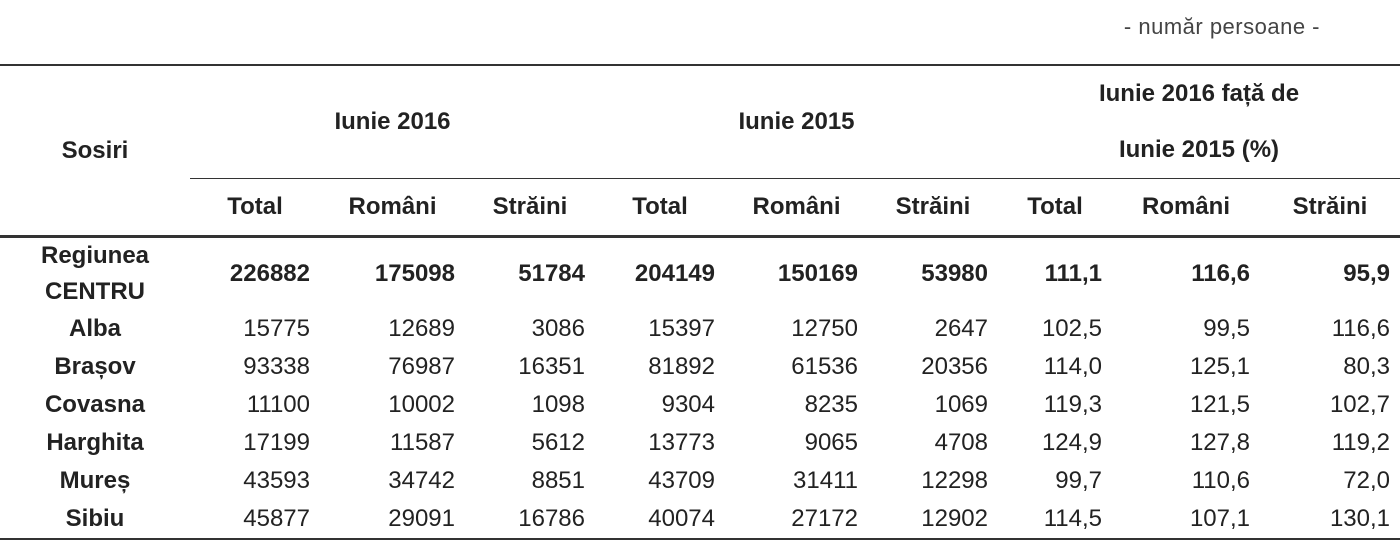 The height and width of the screenshot is (556, 1400). I want to click on cell: 114,0, so click(1072, 366).